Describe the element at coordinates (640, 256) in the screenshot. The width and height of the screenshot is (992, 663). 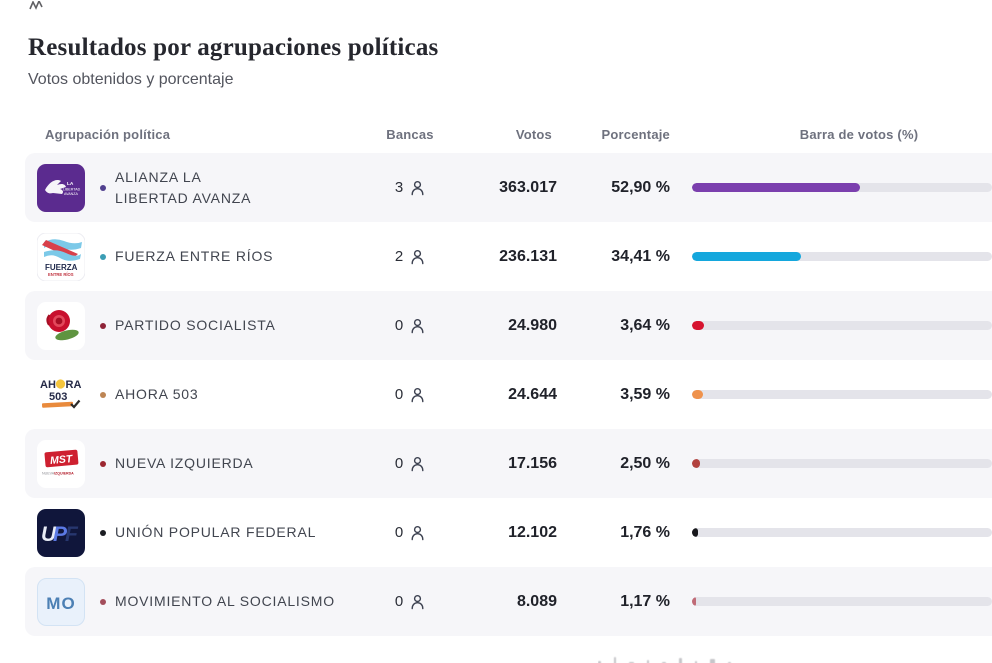
I see `percentage-value: 34,41 %` at that location.